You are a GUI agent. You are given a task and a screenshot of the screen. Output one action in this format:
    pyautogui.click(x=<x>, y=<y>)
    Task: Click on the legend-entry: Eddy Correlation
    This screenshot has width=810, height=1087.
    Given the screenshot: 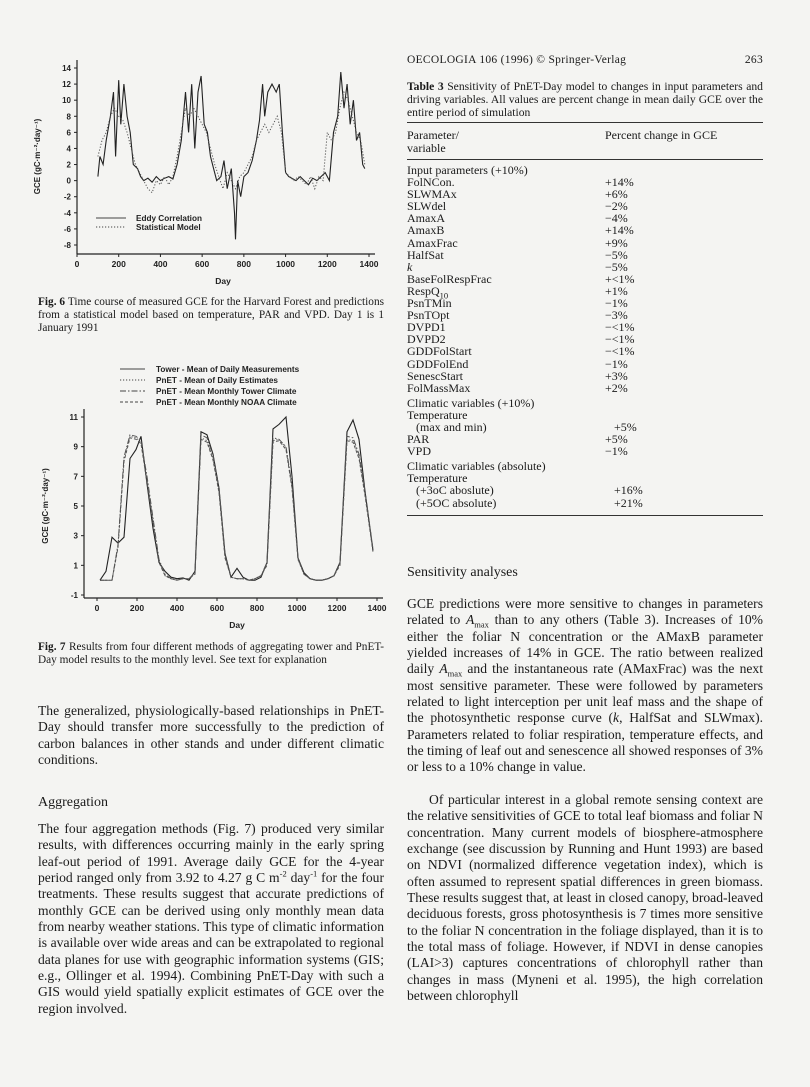 What is the action you would take?
    pyautogui.click(x=169, y=218)
    